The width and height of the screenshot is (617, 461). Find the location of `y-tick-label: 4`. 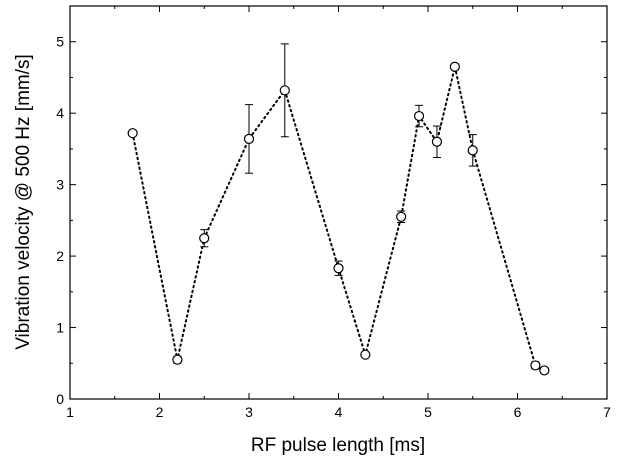

y-tick-label: 4 is located at coordinates (60, 113).